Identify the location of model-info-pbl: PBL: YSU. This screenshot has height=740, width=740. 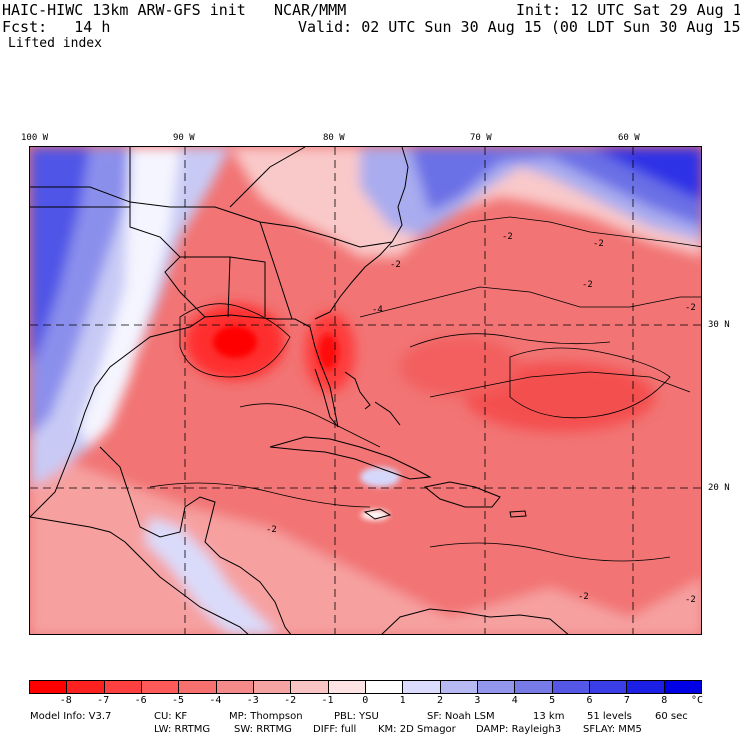
(356, 716).